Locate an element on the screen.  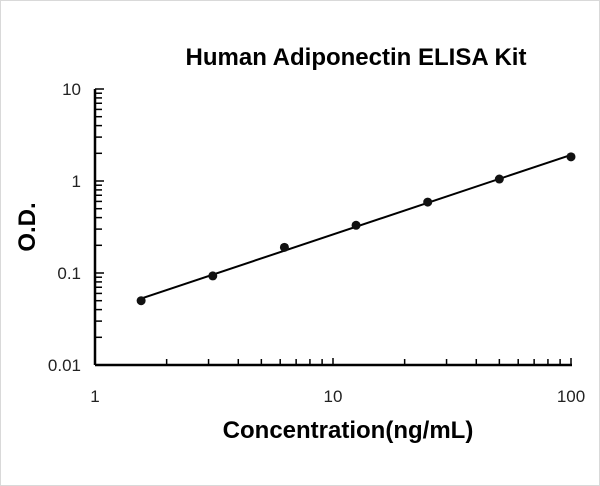
x-tick-label: 100 is located at coordinates (571, 396).